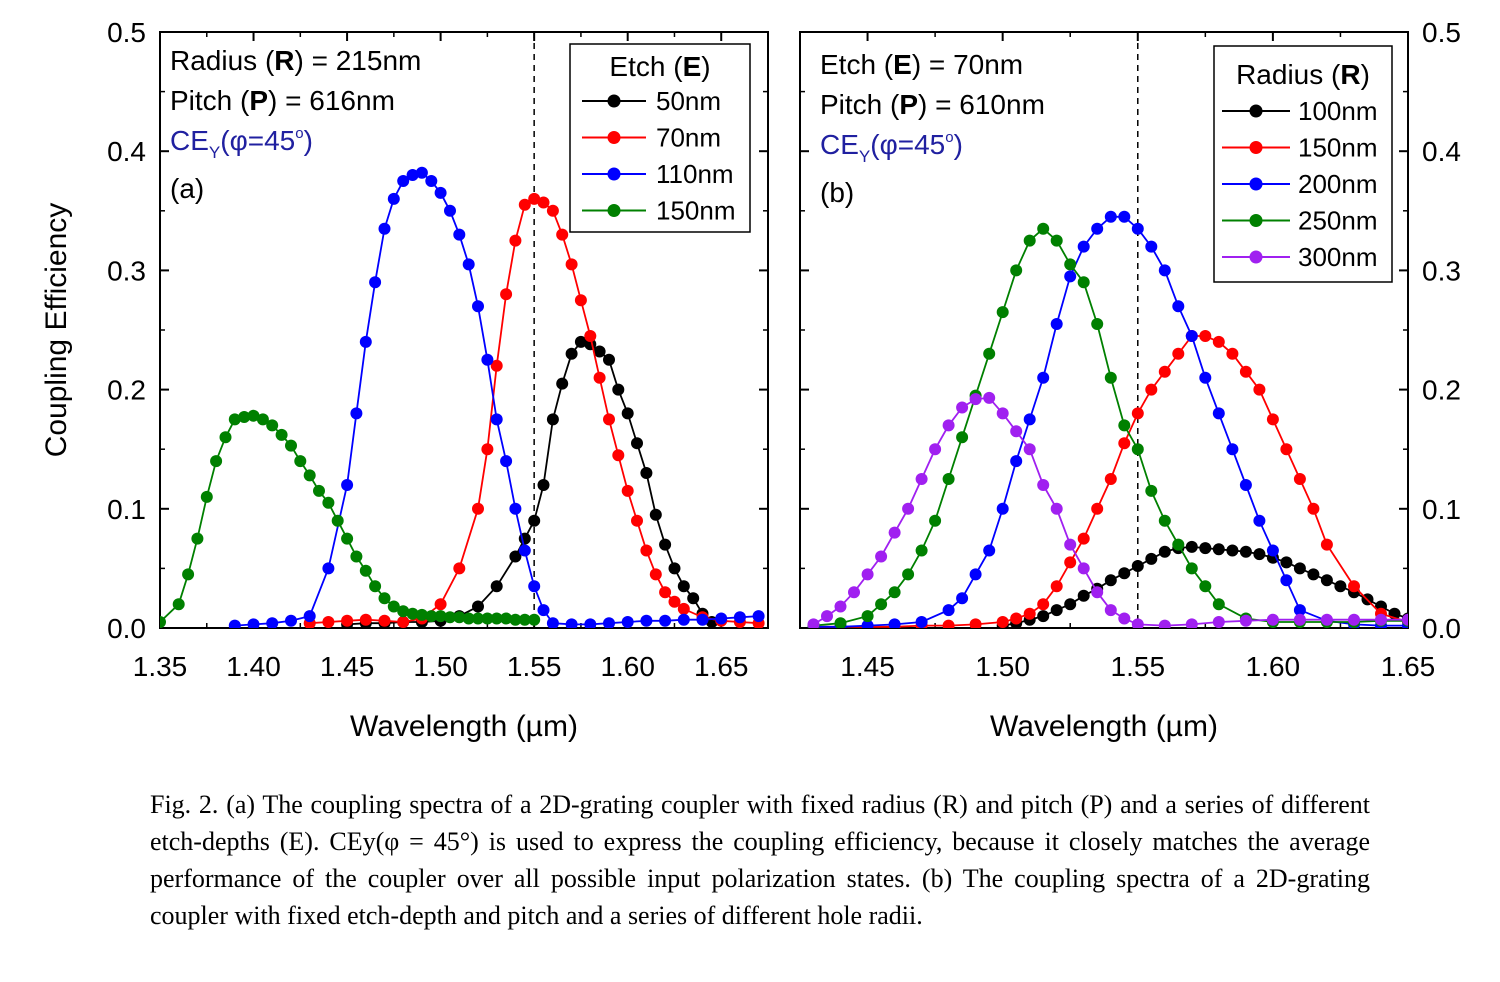  Describe the element at coordinates (1441, 32) in the screenshot. I see `y-tick-label: 0.5` at that location.